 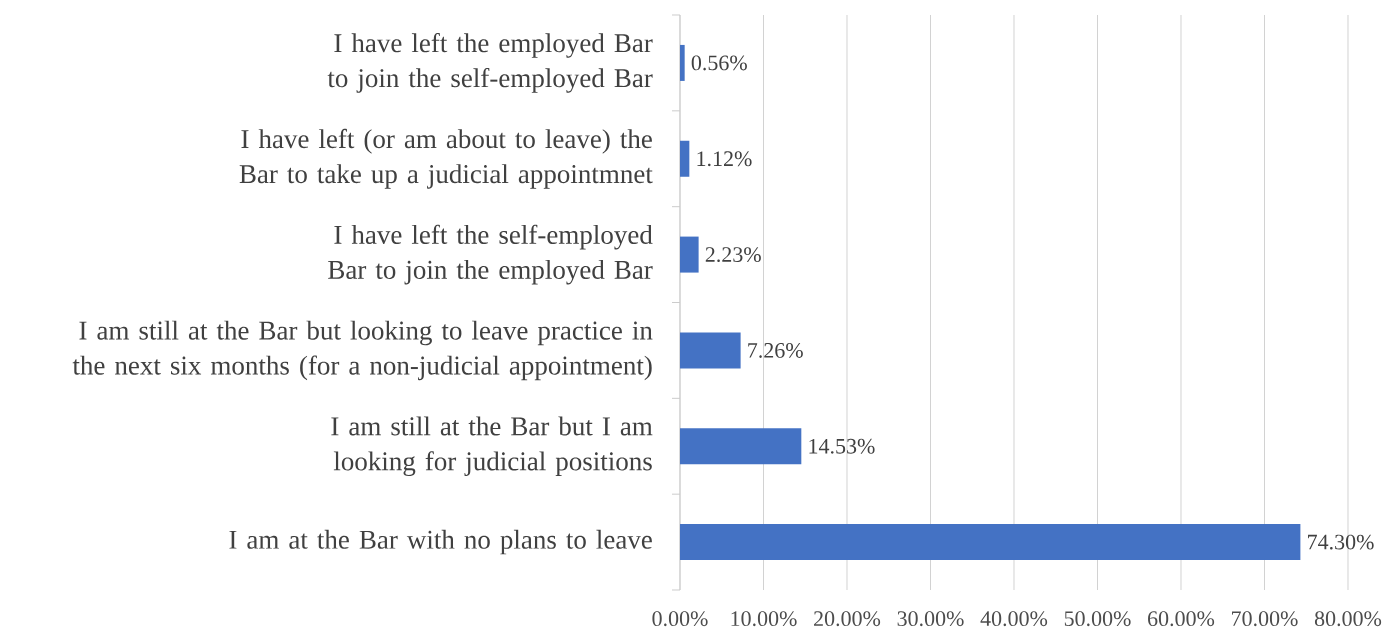 I want to click on y-tick-label: I have left (or am about to leave) the Bar to take up a judicial appointmnet, so click(x=446, y=158).